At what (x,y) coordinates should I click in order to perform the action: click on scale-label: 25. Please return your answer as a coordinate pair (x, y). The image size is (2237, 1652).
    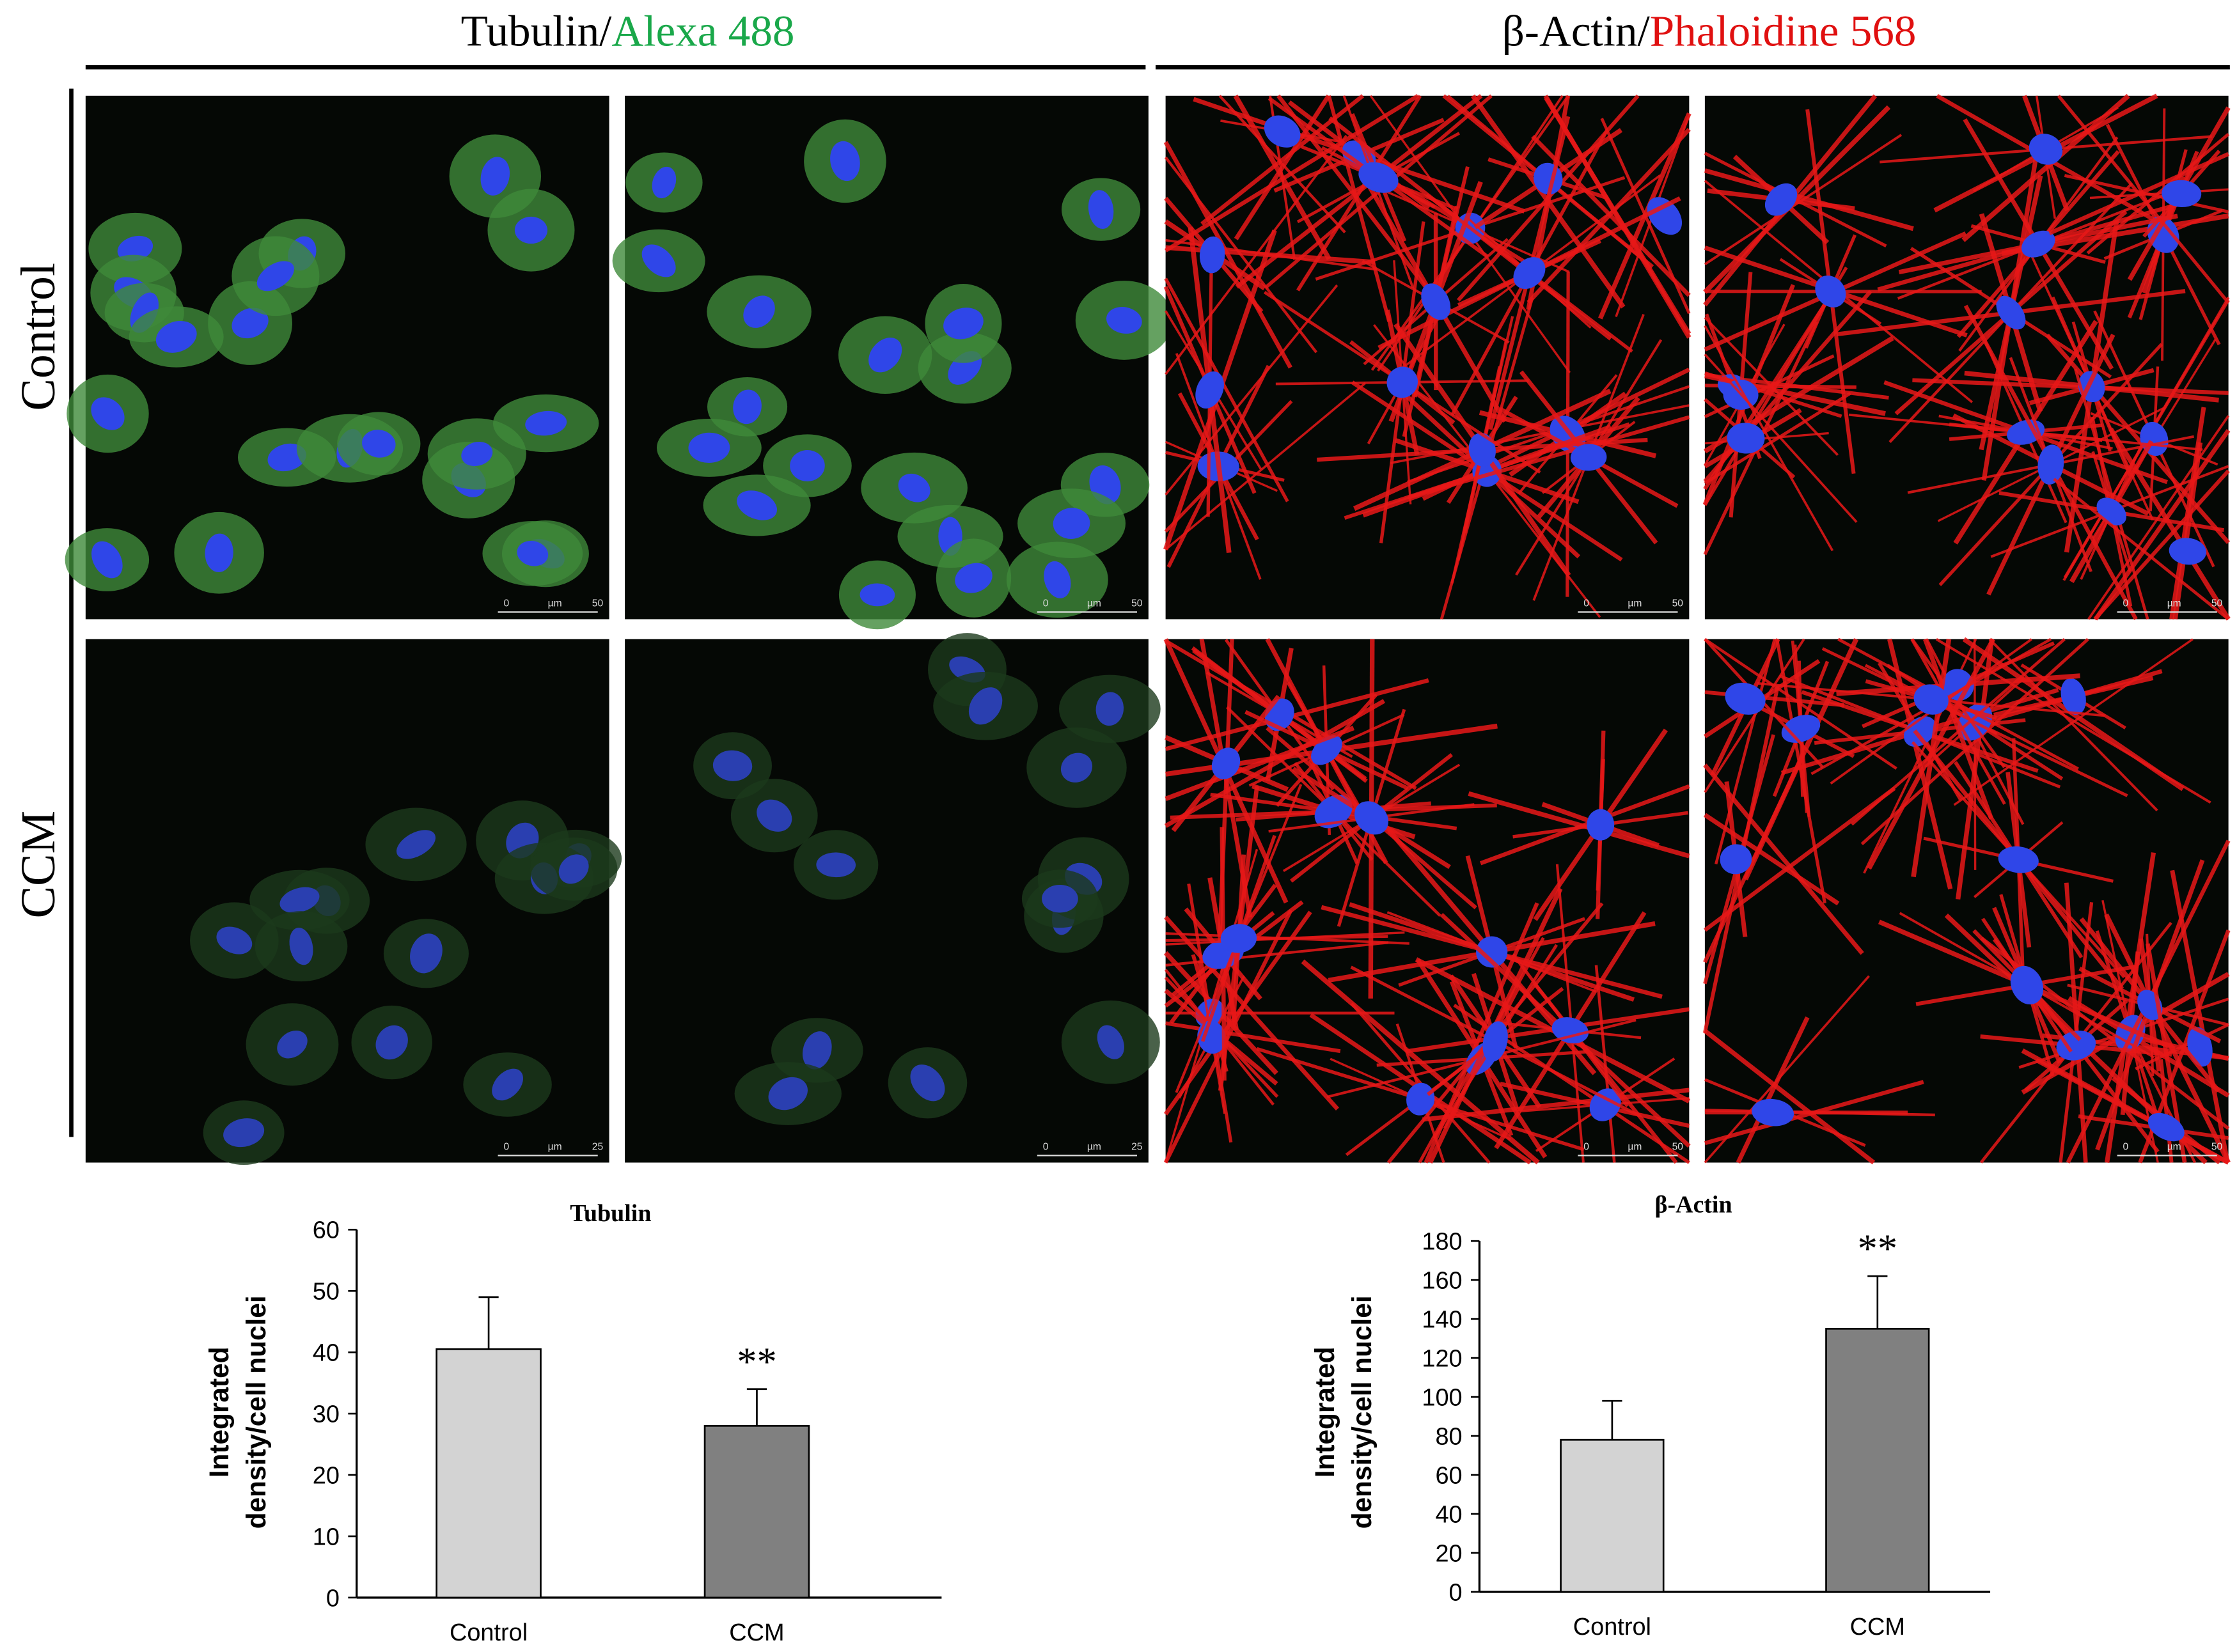
    Looking at the image, I should click on (1137, 1146).